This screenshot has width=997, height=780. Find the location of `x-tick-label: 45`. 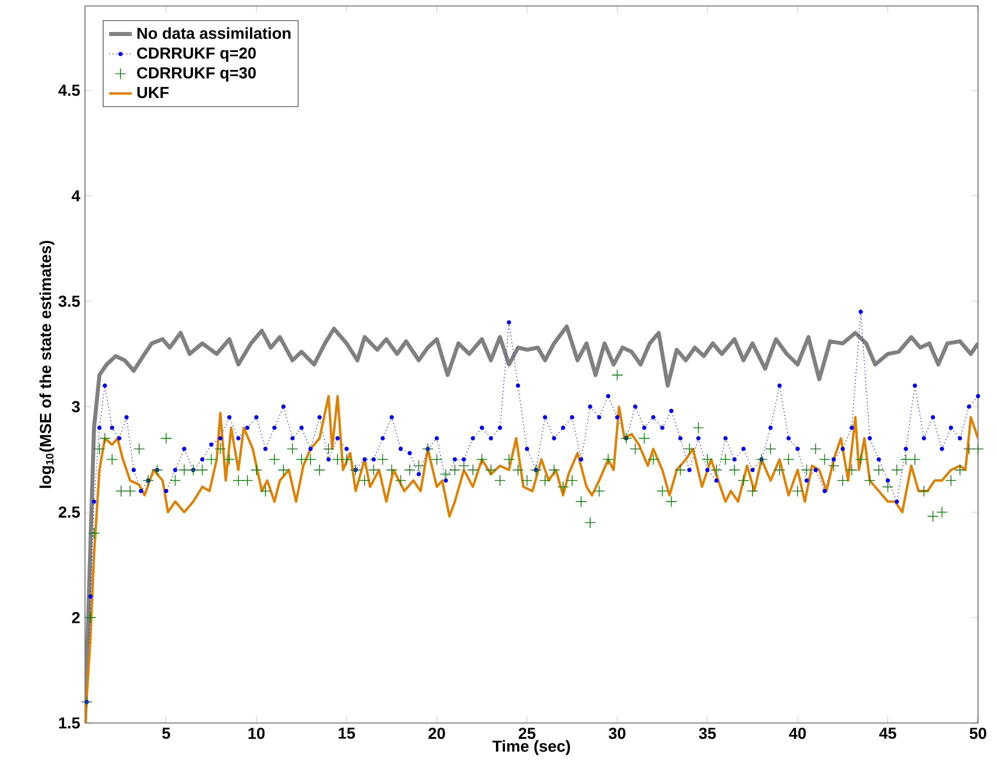

x-tick-label: 45 is located at coordinates (887, 733).